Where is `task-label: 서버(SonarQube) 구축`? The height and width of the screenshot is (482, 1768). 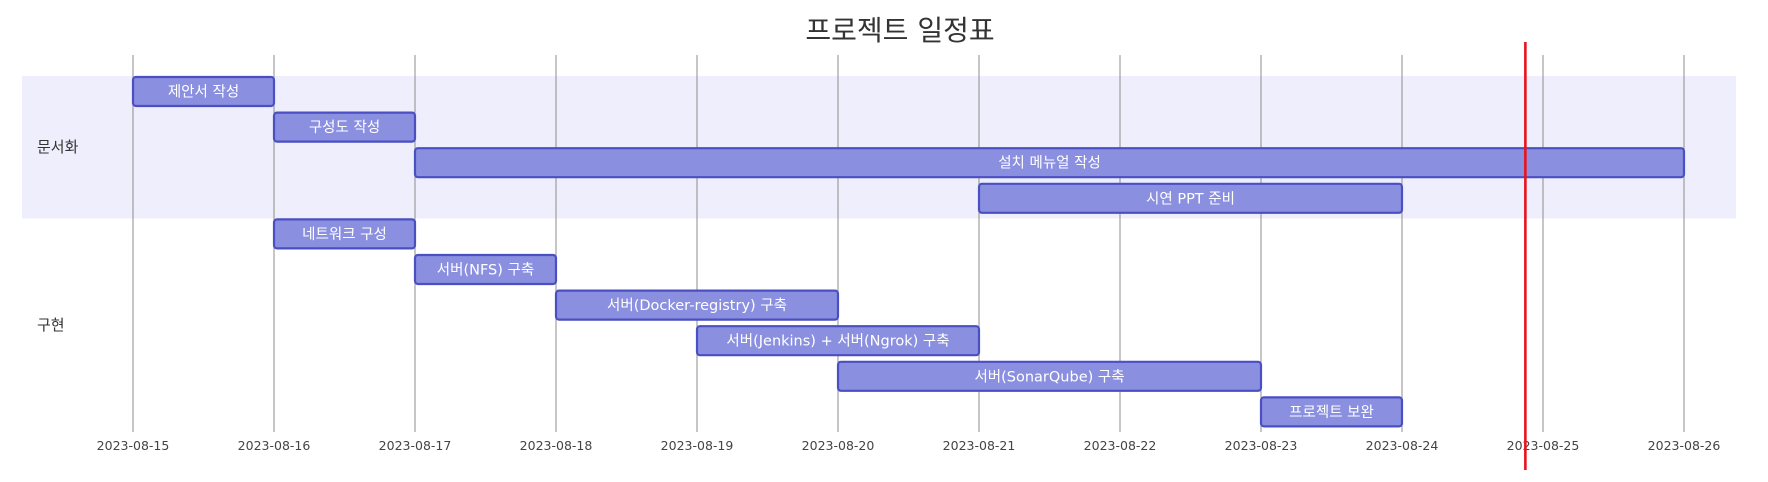 task-label: 서버(SonarQube) 구축 is located at coordinates (1049, 376).